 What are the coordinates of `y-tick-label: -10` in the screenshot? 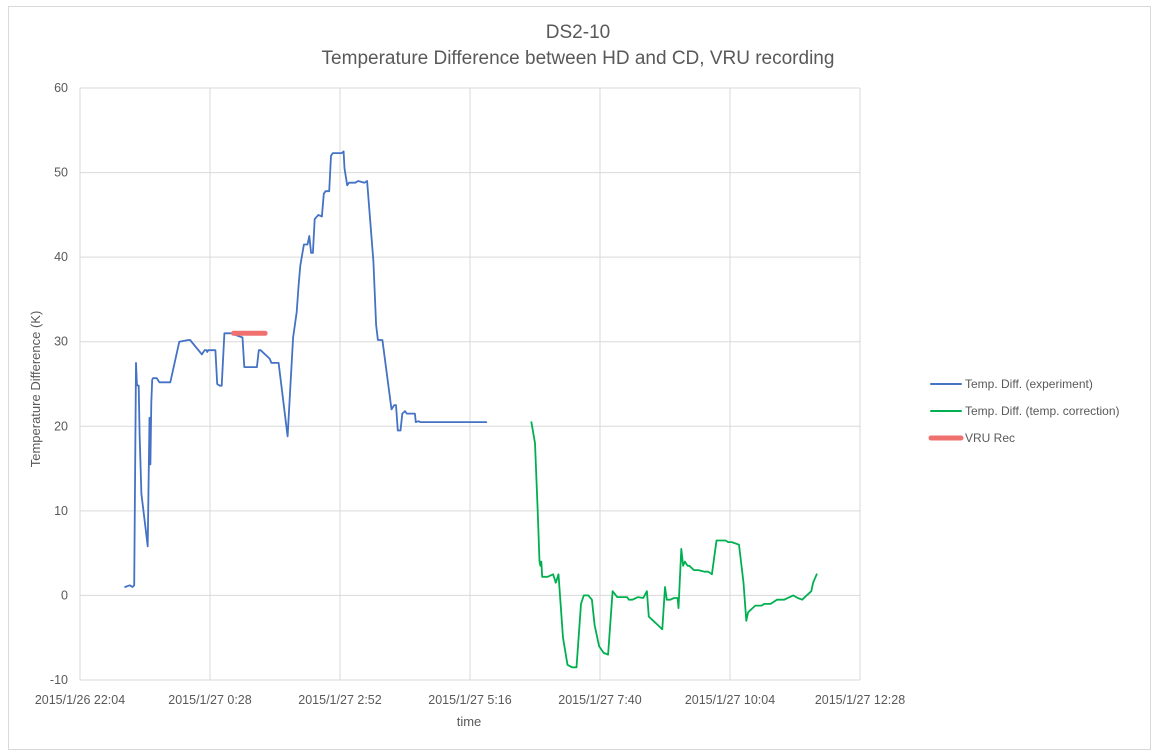 It's located at (59, 680).